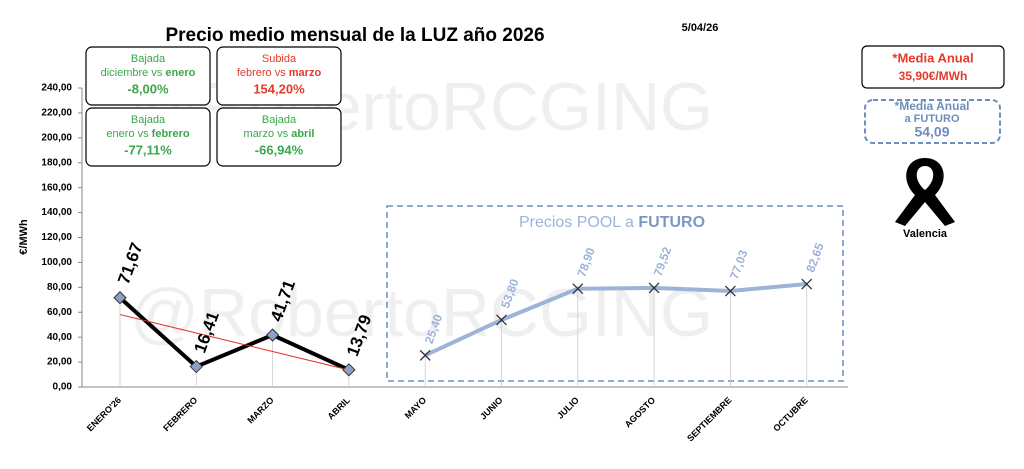  What do you see at coordinates (491, 408) in the screenshot?
I see `x-tick-label: JUNIO` at bounding box center [491, 408].